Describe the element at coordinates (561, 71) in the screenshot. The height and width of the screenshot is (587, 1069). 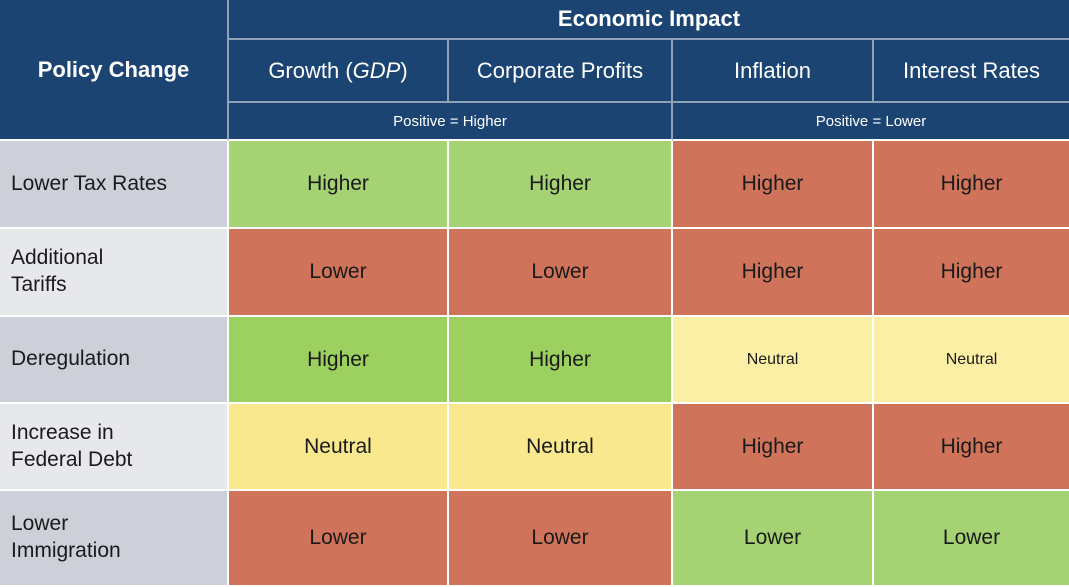
I see `column-header-corporate-profits: Corporate Profits` at that location.